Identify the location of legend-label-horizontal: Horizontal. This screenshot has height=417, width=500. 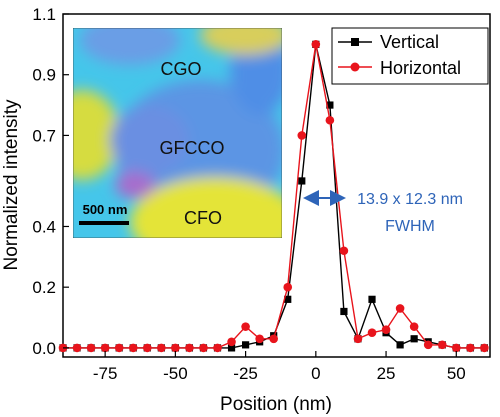
(420, 68).